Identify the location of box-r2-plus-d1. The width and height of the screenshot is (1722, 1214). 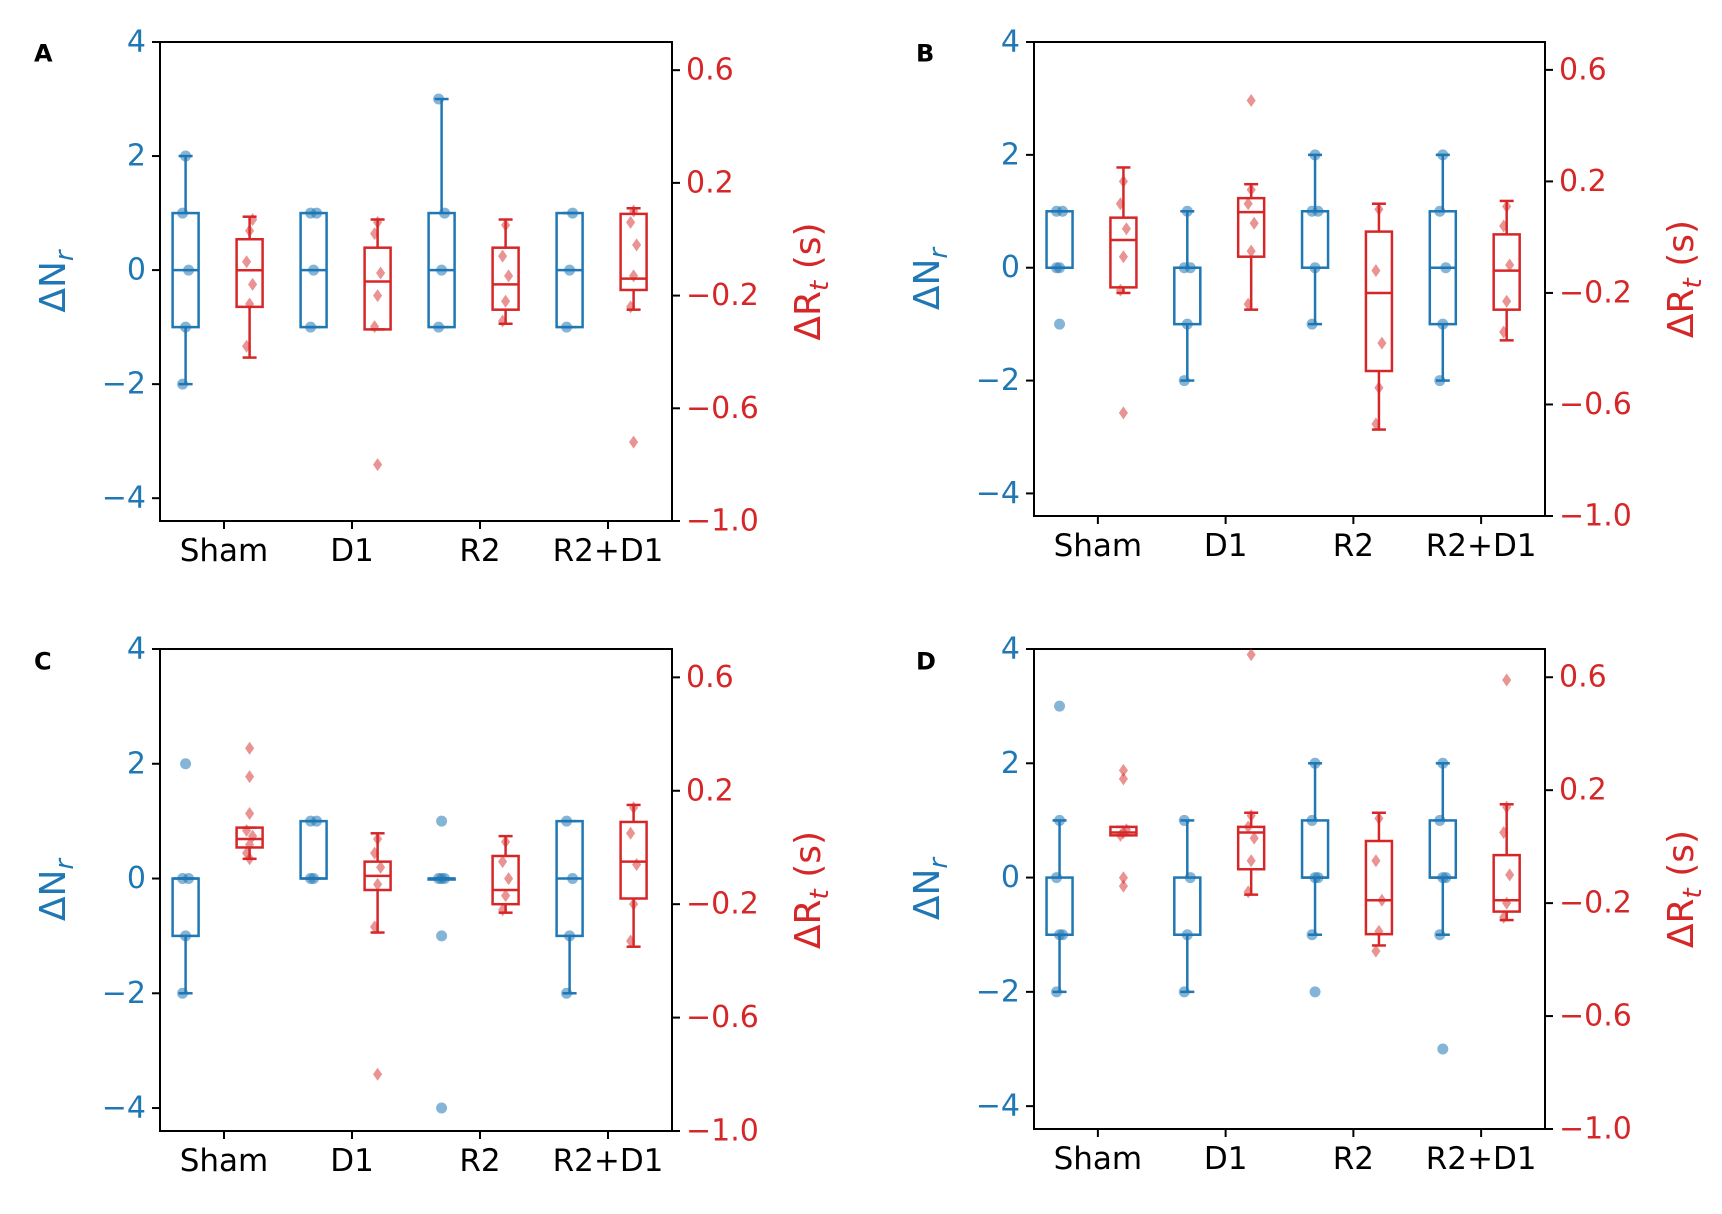
(1506, 798).